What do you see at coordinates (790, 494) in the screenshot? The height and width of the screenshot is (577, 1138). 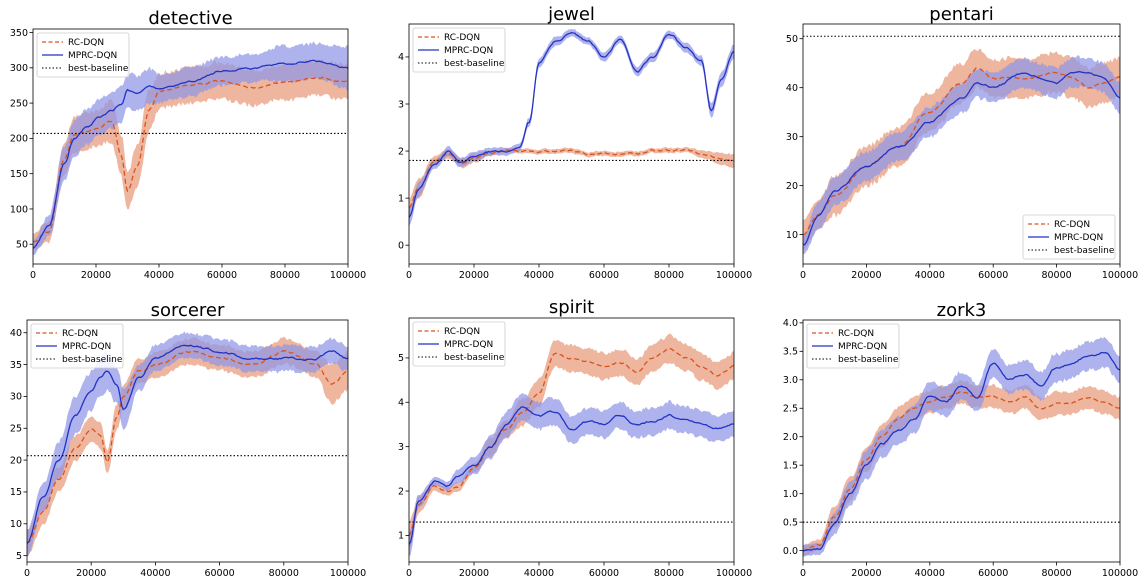 I see `y-tick-label: 1.0` at bounding box center [790, 494].